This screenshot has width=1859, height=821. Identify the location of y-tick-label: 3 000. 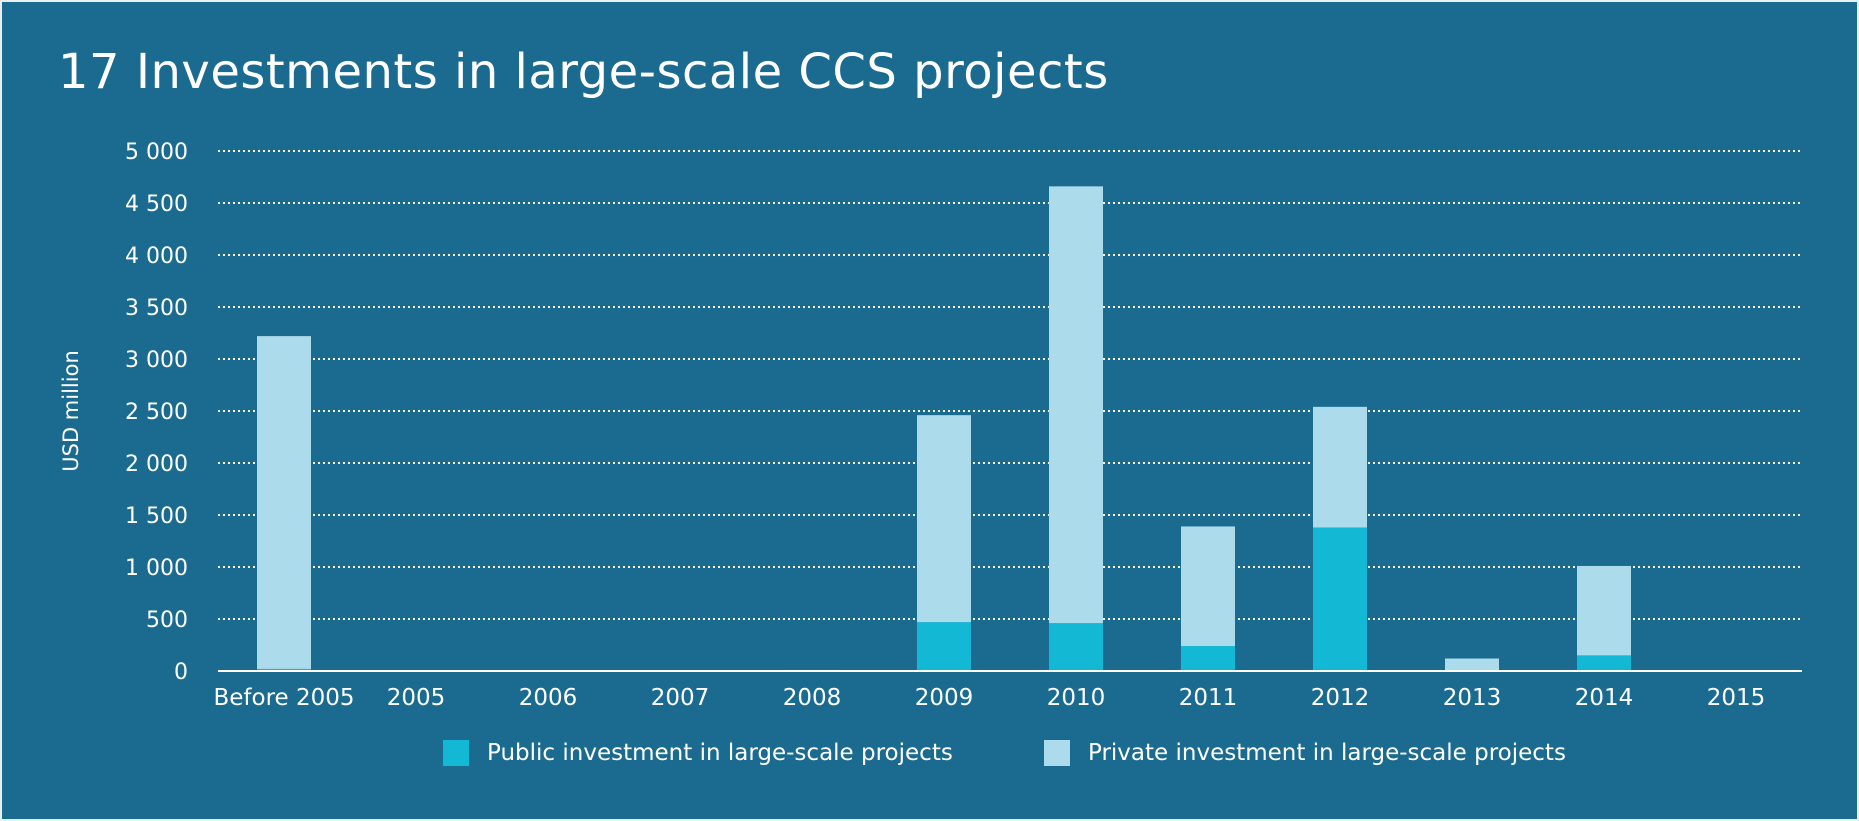
(156, 360).